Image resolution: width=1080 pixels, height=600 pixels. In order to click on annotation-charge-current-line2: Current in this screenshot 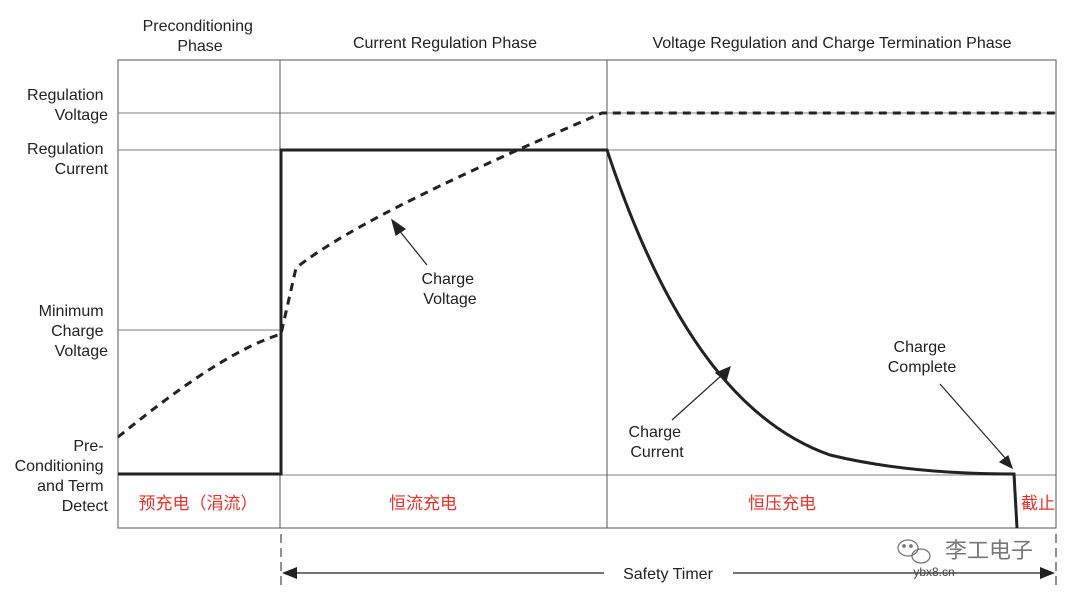, I will do `click(657, 452)`.